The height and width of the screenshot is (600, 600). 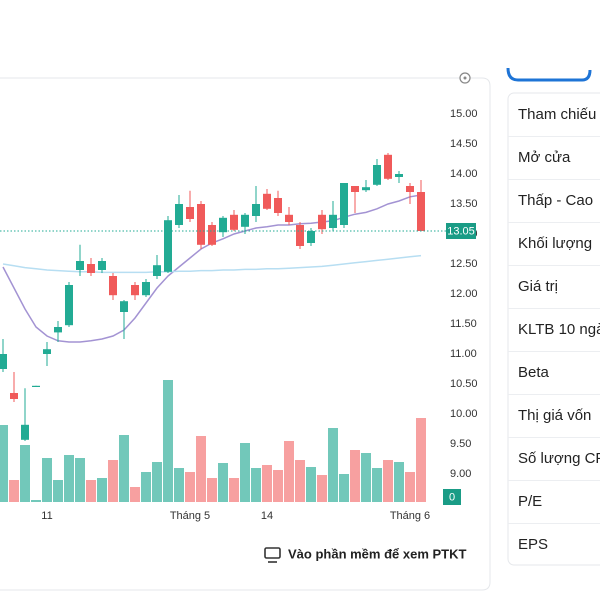 I want to click on stat-label: Beta, so click(x=534, y=372).